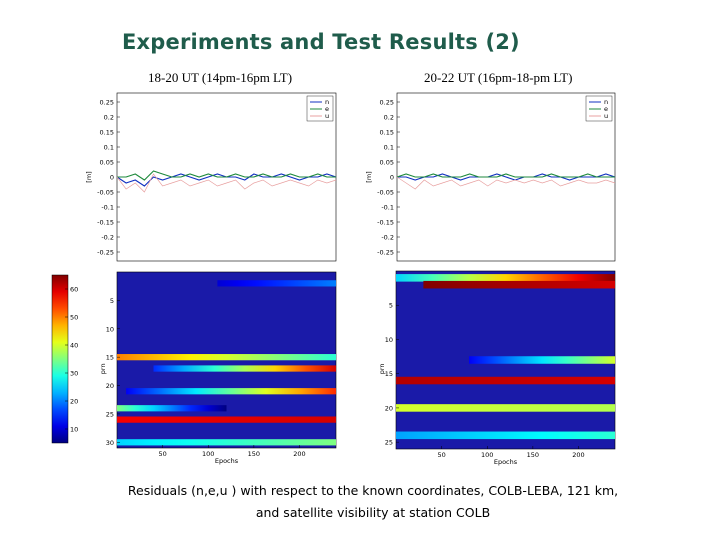 The width and height of the screenshot is (720, 540). What do you see at coordinates (487, 455) in the screenshot?
I see `right-heatmap-xtick-label: 100` at bounding box center [487, 455].